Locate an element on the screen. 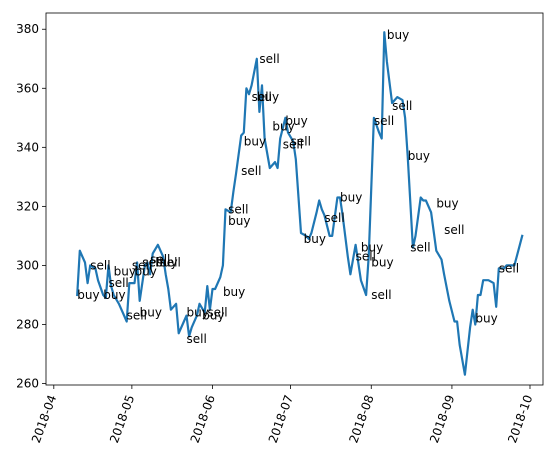 The width and height of the screenshot is (559, 465). y-tick-label: 380 is located at coordinates (27, 29).